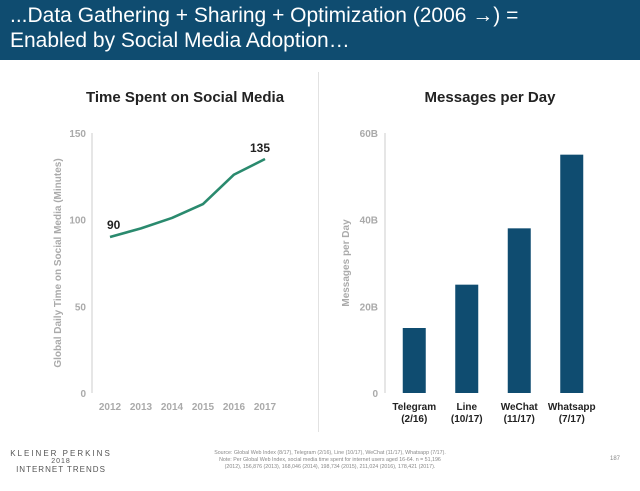  Describe the element at coordinates (466, 407) in the screenshot. I see `category-label: Line` at that location.